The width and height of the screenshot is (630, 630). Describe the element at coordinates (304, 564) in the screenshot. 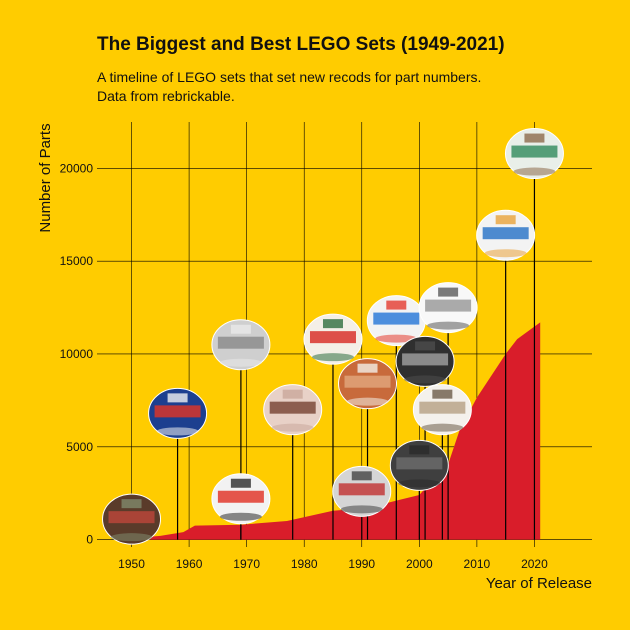

I see `x-tick-label: 1980` at that location.